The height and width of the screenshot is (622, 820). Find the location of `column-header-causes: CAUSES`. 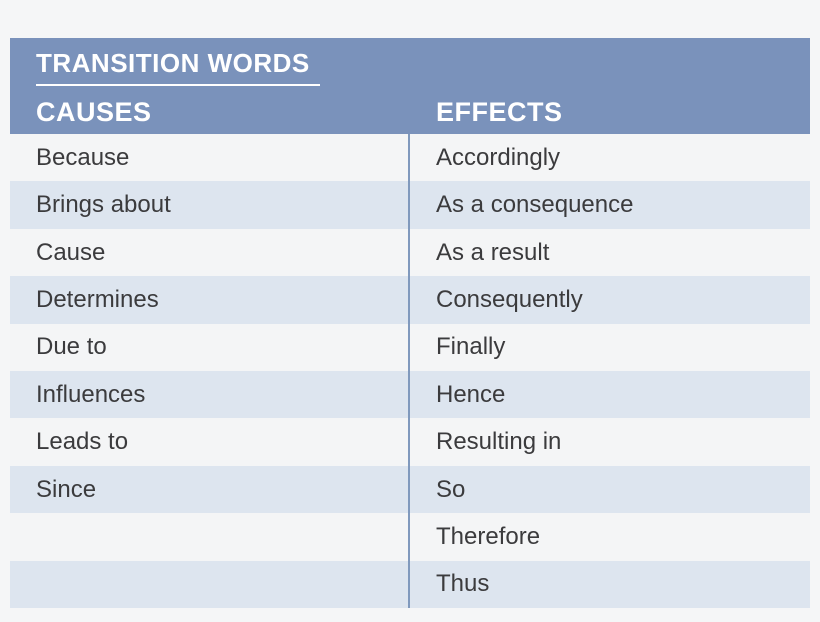

column-header-causes: CAUSES is located at coordinates (94, 112).